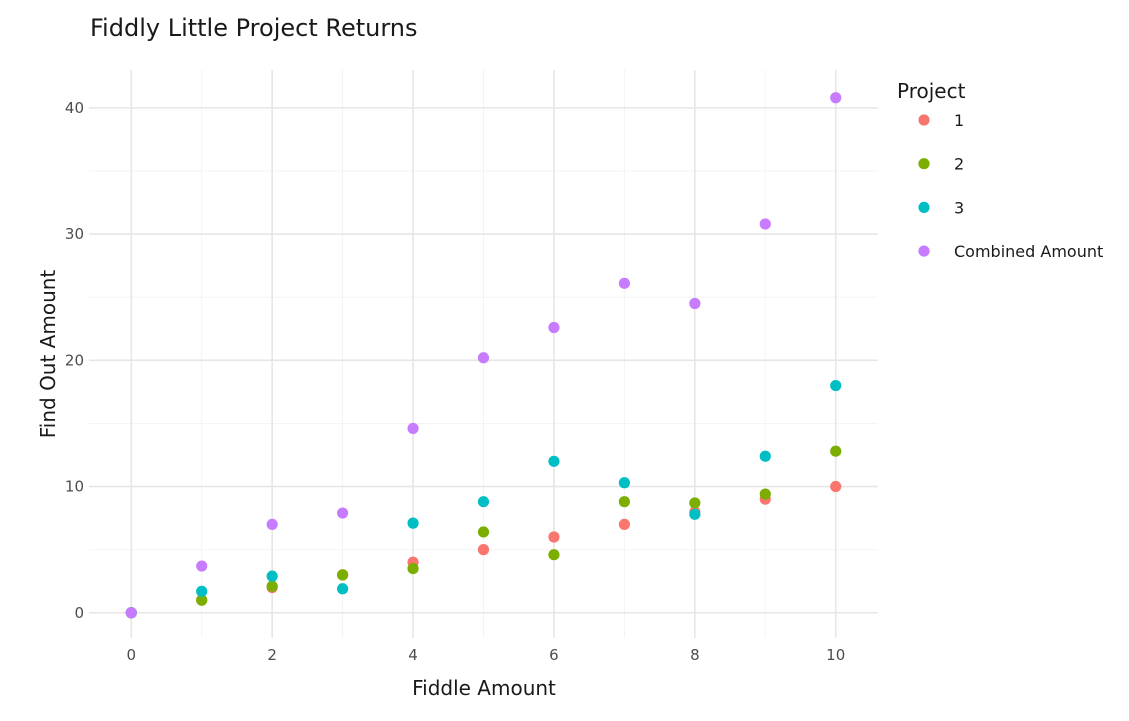 Image resolution: width=1129 pixels, height=721 pixels. I want to click on y-tick-label: 30, so click(74, 234).